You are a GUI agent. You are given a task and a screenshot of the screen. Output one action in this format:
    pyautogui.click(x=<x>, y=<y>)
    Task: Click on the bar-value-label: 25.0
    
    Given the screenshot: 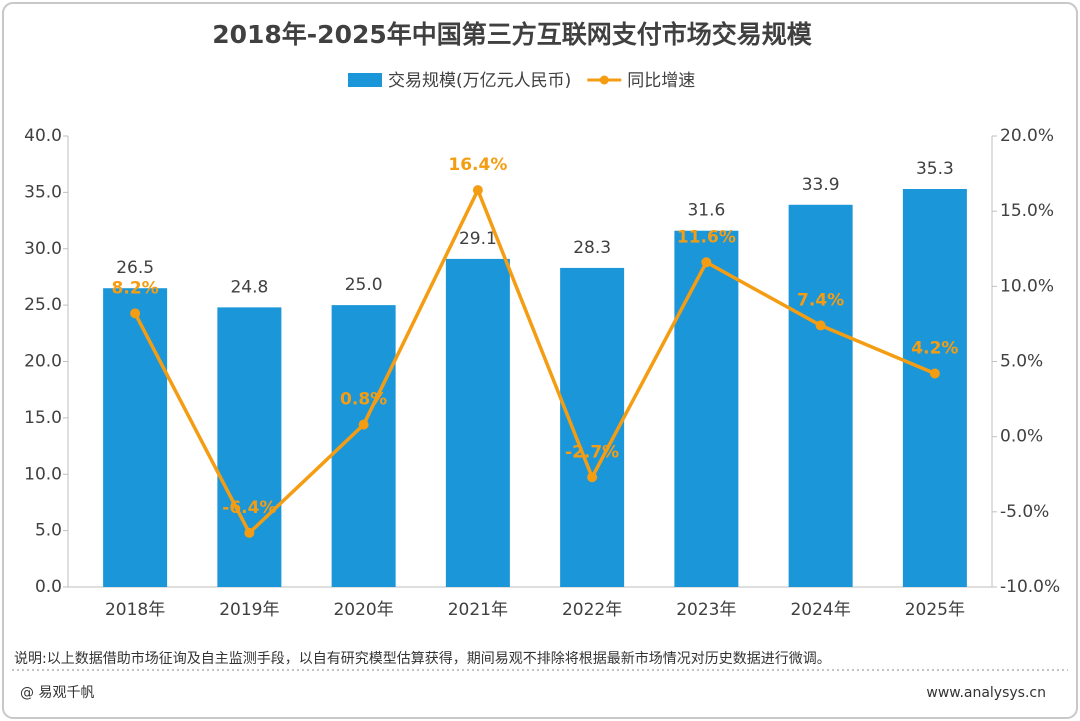 What is the action you would take?
    pyautogui.click(x=364, y=285)
    